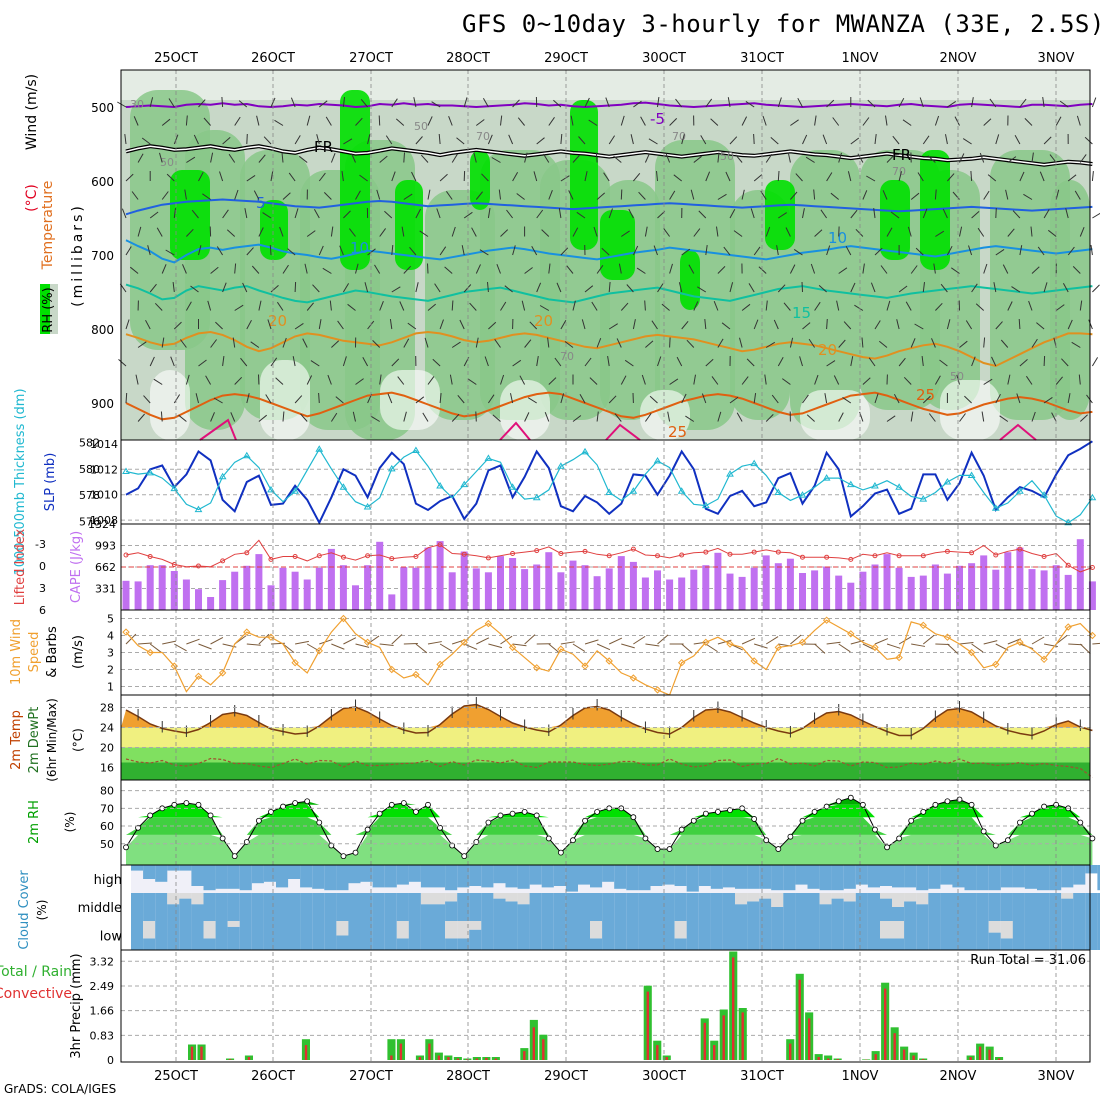  I want to click on rh2m-axis-label: 2m RH, so click(34, 822).